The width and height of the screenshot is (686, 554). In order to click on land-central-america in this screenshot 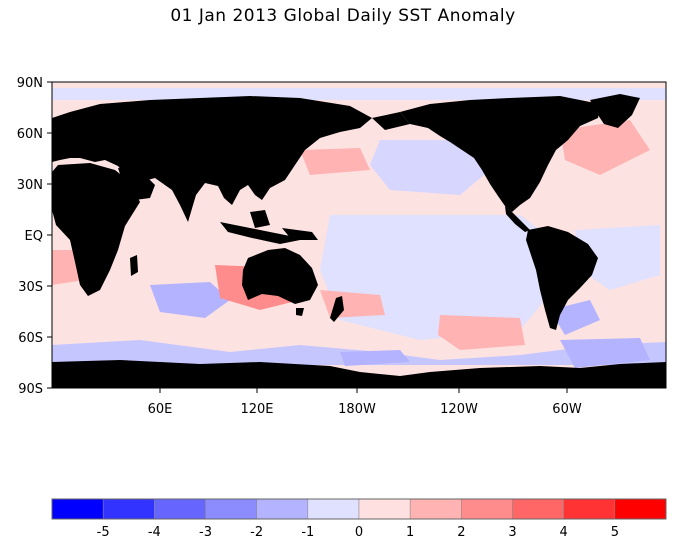, I will do `click(517, 219)`.